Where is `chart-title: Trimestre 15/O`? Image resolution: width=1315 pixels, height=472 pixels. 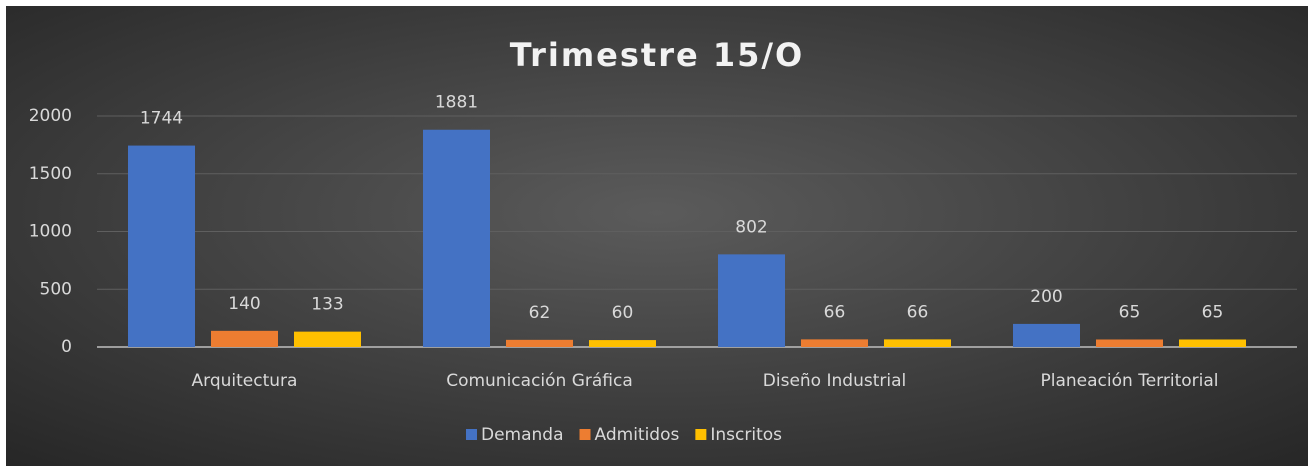
chart-title: Trimestre 15/O is located at coordinates (657, 55).